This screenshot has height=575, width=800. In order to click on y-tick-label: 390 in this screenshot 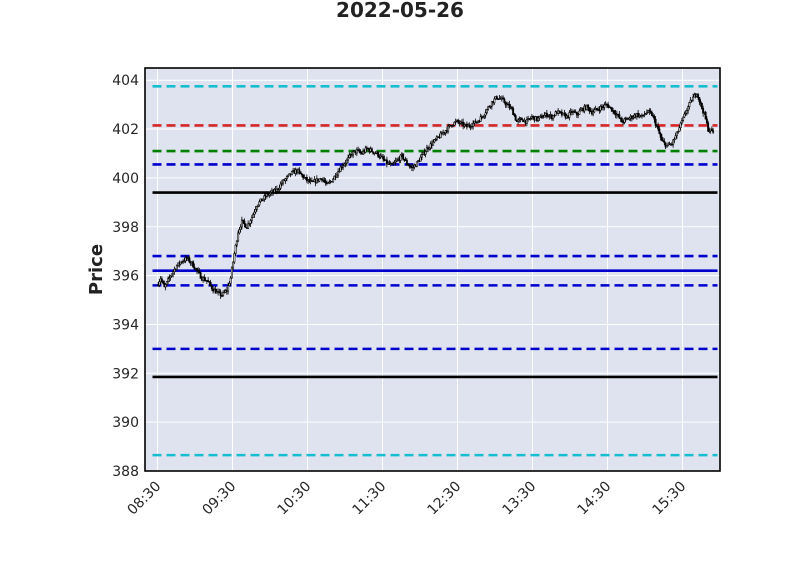, I will do `click(125, 423)`.